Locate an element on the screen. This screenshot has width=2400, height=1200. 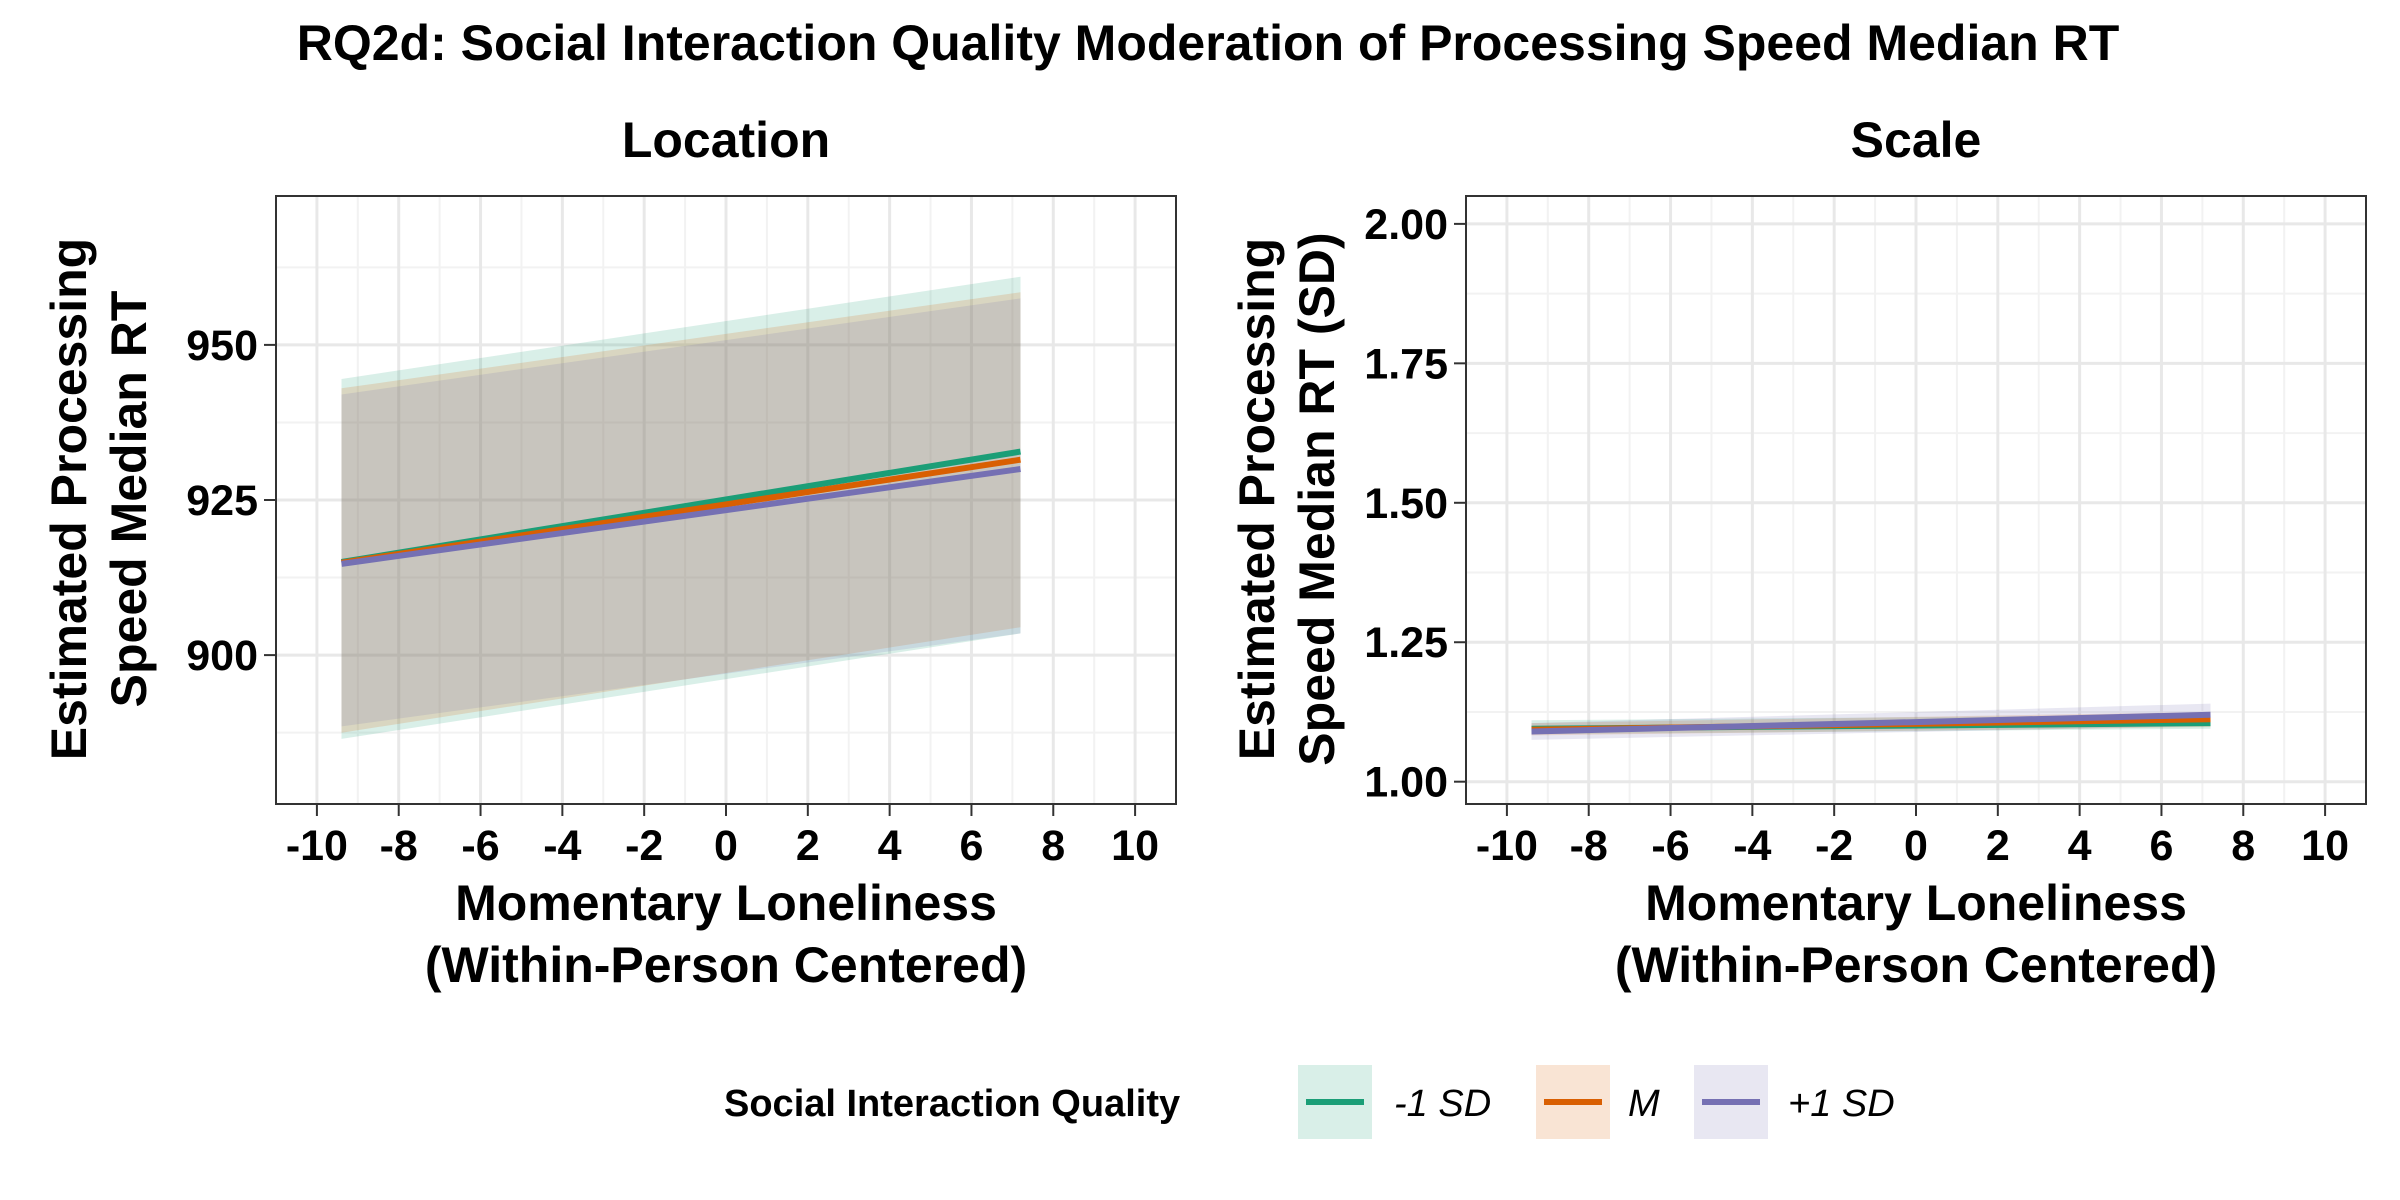
y-tick-label: 900 is located at coordinates (222, 656).